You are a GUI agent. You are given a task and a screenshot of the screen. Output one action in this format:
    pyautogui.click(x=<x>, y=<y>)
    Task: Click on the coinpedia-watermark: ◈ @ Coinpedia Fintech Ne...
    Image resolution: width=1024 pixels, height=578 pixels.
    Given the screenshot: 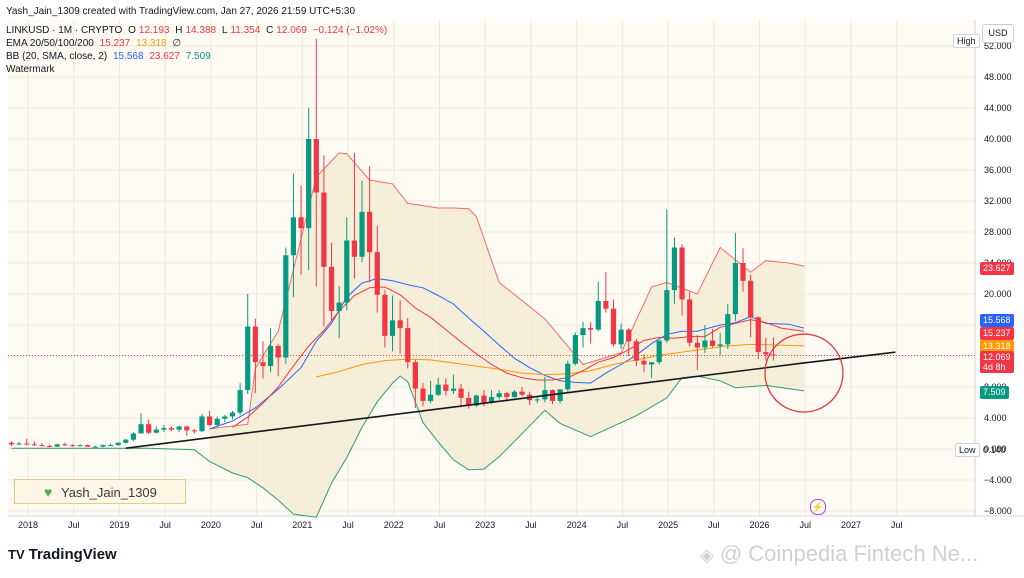 What is the action you would take?
    pyautogui.click(x=839, y=554)
    